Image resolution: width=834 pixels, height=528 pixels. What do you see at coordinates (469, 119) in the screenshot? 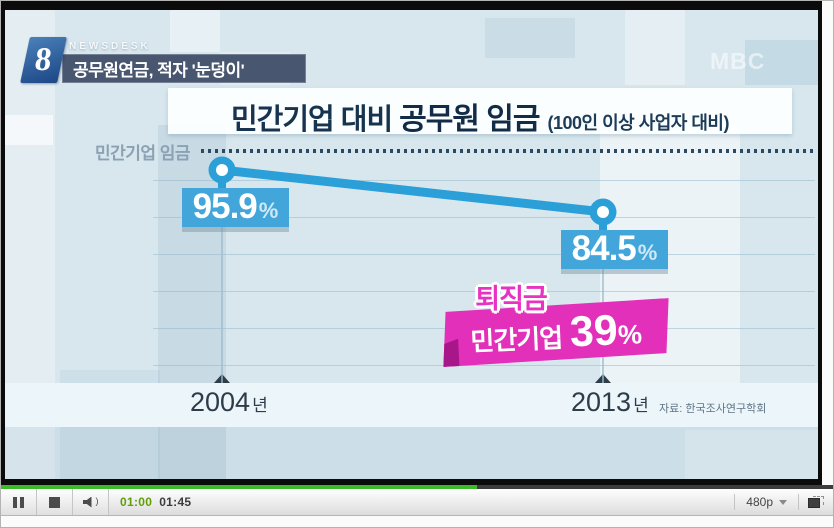
I see `chart-title-emphasis: 공무원 임금` at bounding box center [469, 119].